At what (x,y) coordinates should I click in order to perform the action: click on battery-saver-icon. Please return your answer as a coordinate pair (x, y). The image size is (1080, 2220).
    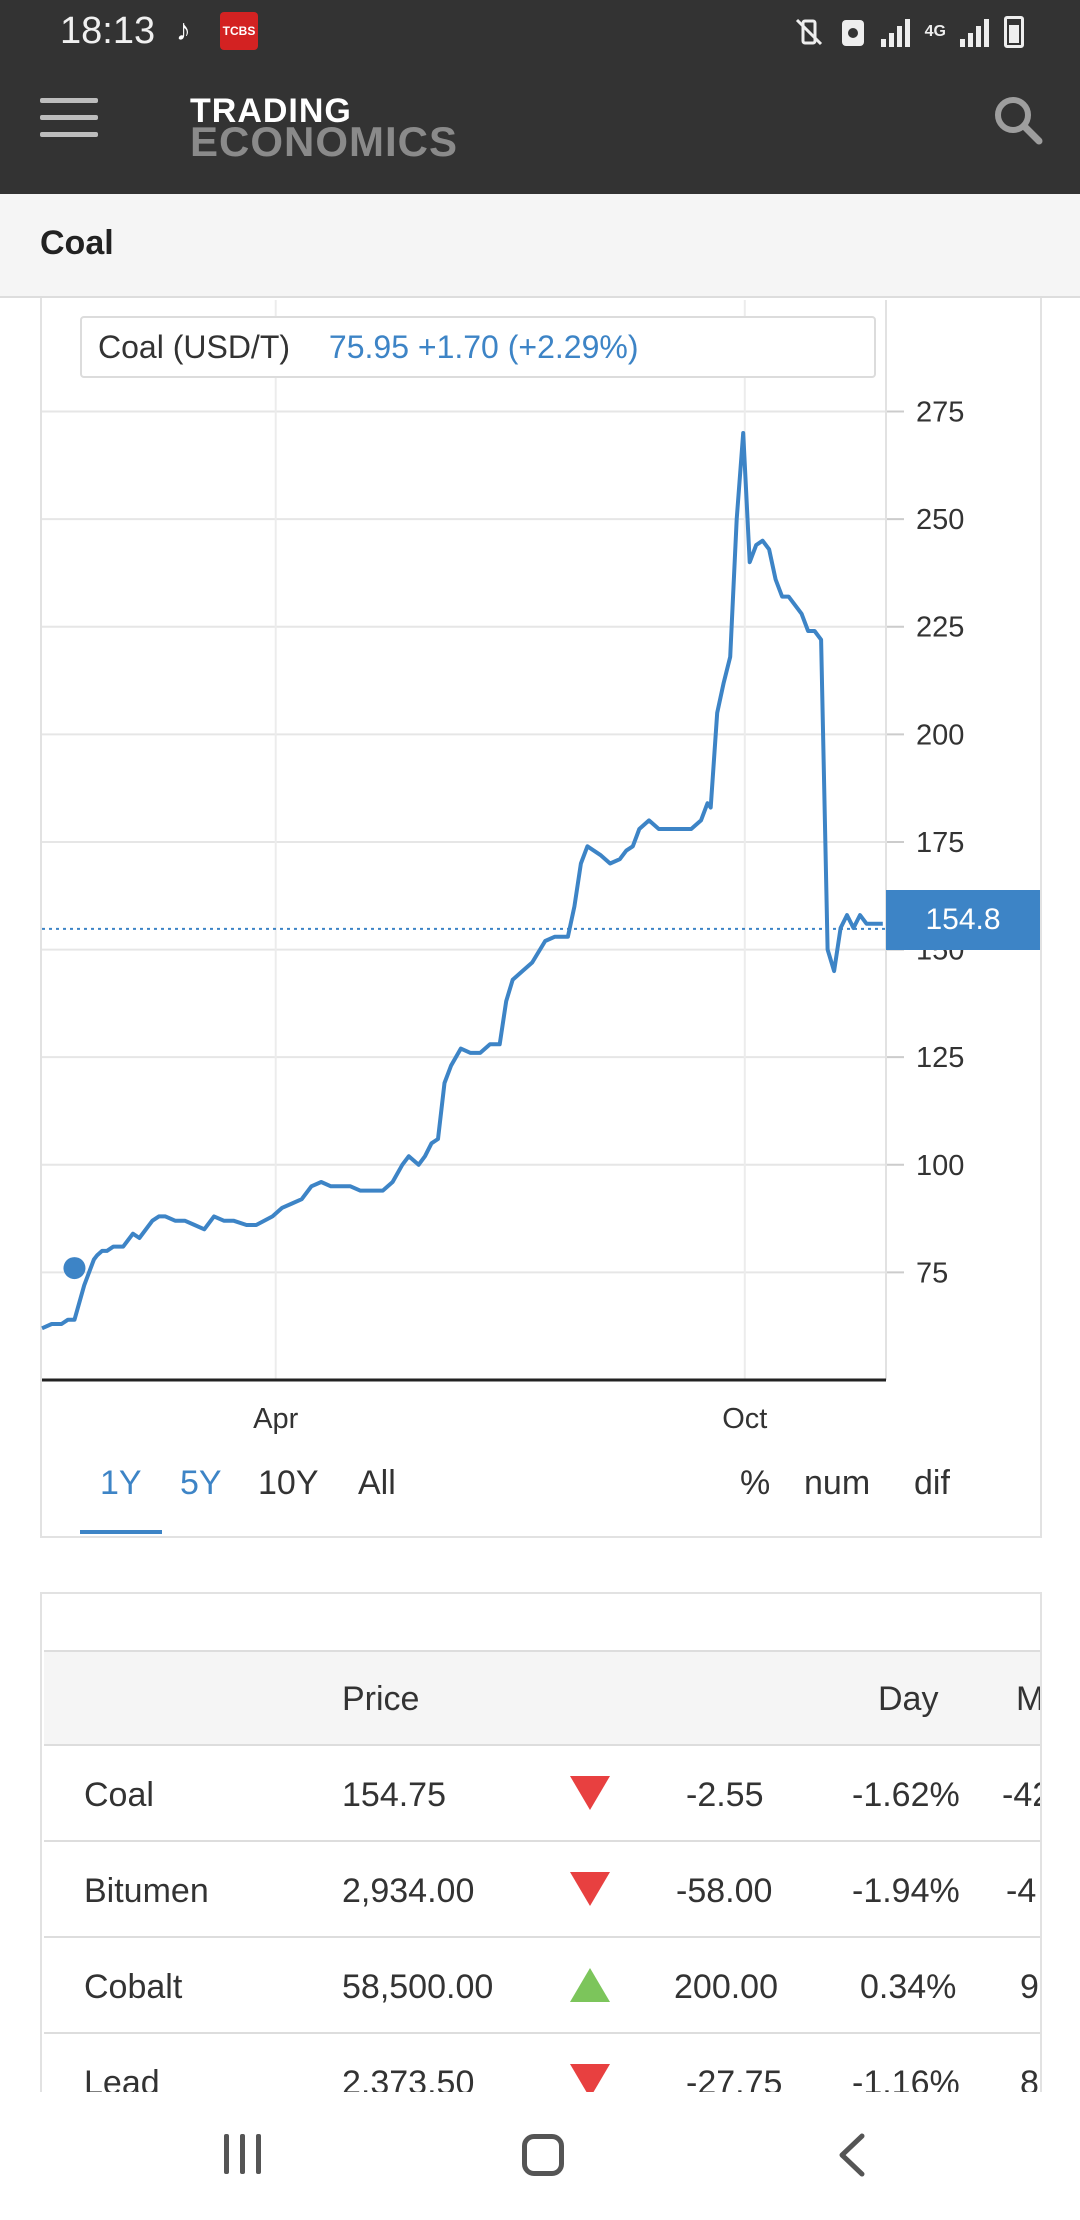
    Looking at the image, I should click on (852, 33).